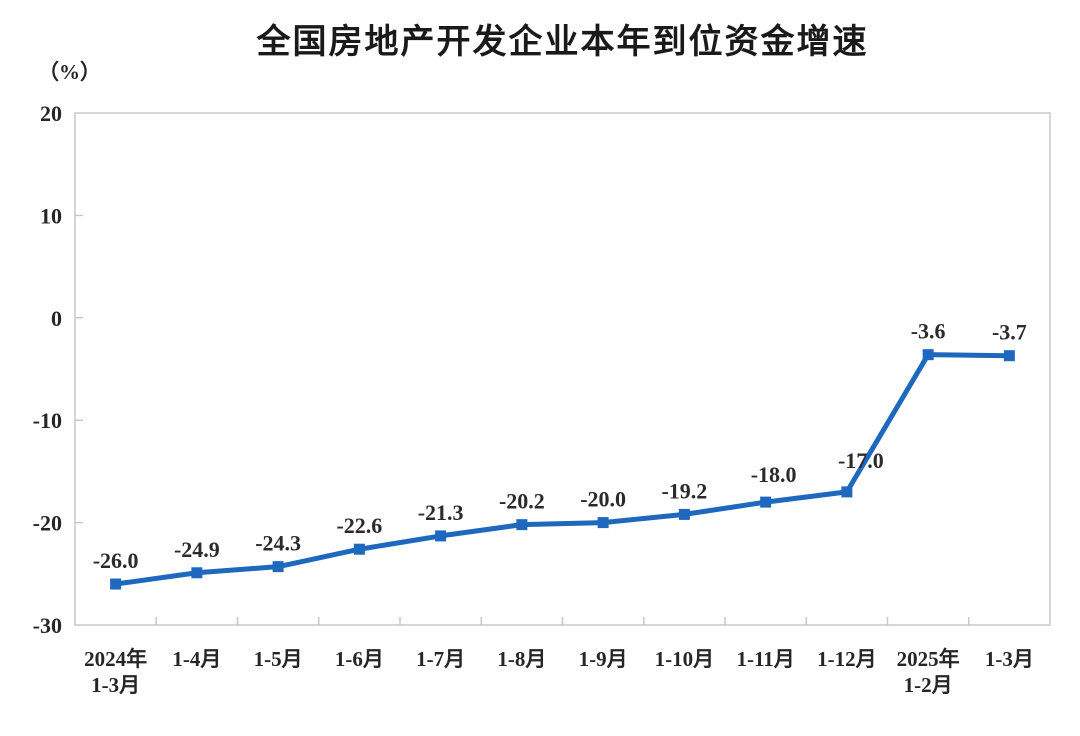 The width and height of the screenshot is (1080, 736). What do you see at coordinates (47, 420) in the screenshot?
I see `y-axis-tick-label: -10` at bounding box center [47, 420].